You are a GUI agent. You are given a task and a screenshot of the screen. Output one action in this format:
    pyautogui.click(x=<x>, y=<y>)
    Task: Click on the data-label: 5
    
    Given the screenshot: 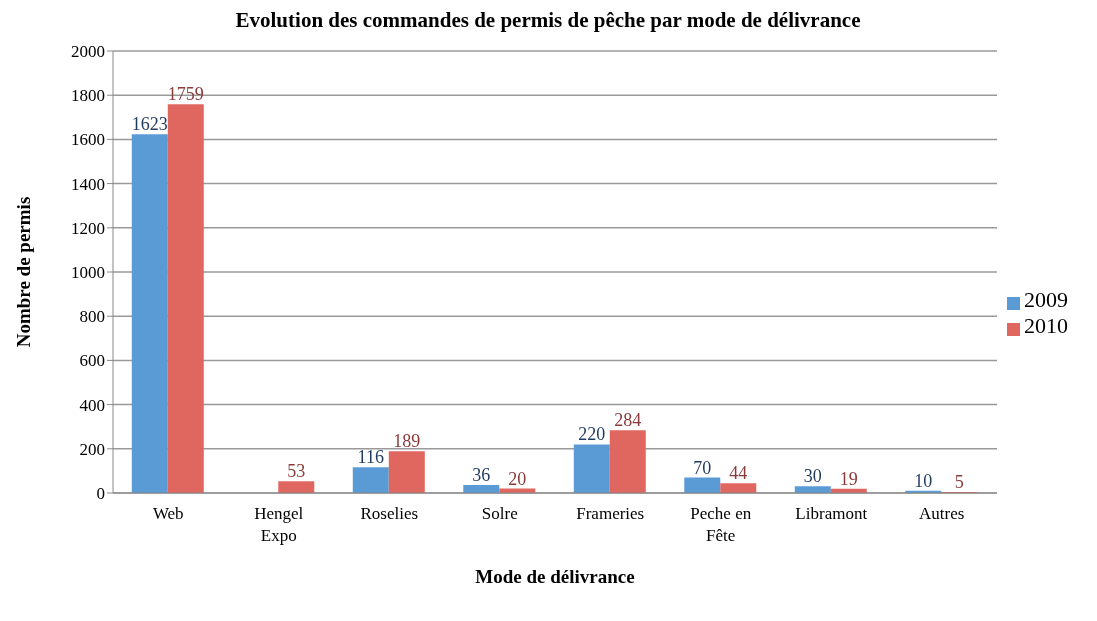 What is the action you would take?
    pyautogui.click(x=959, y=481)
    